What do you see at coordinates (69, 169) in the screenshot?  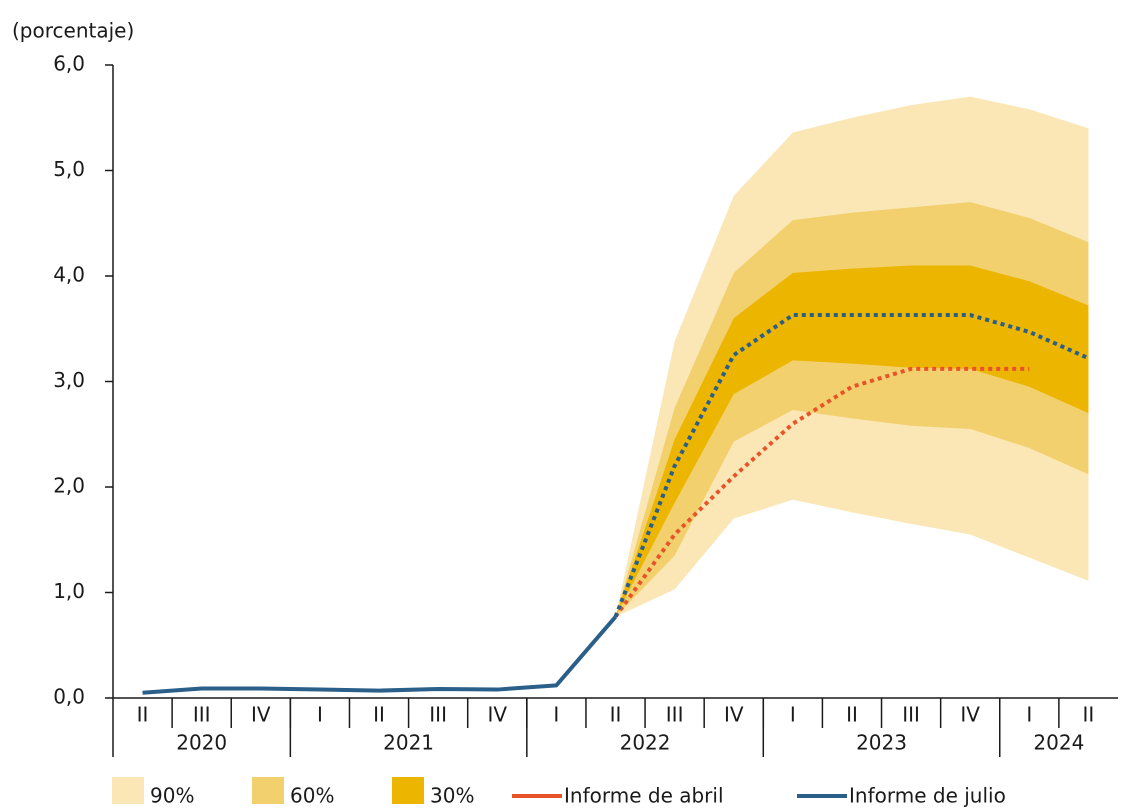 I see `y-tick-label: 5,0` at bounding box center [69, 169].